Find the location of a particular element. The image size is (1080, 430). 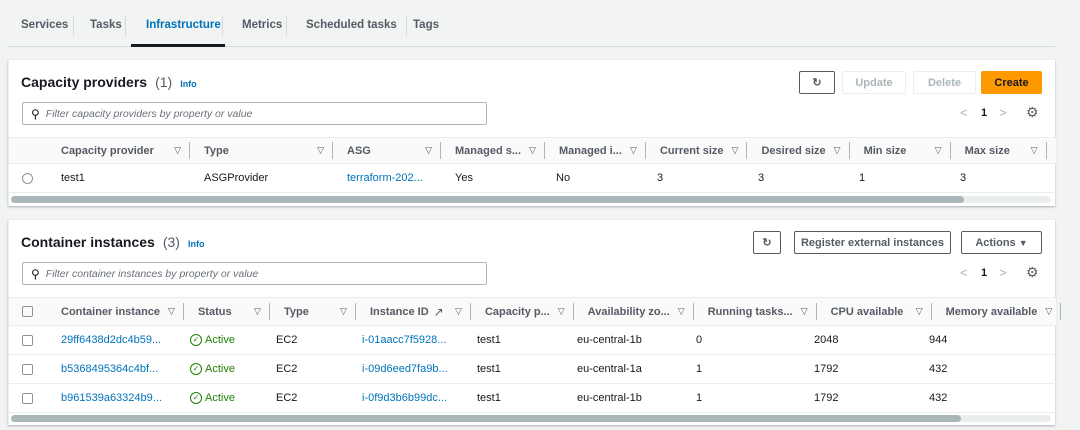

column-header: ASG ▽ is located at coordinates (401, 150).